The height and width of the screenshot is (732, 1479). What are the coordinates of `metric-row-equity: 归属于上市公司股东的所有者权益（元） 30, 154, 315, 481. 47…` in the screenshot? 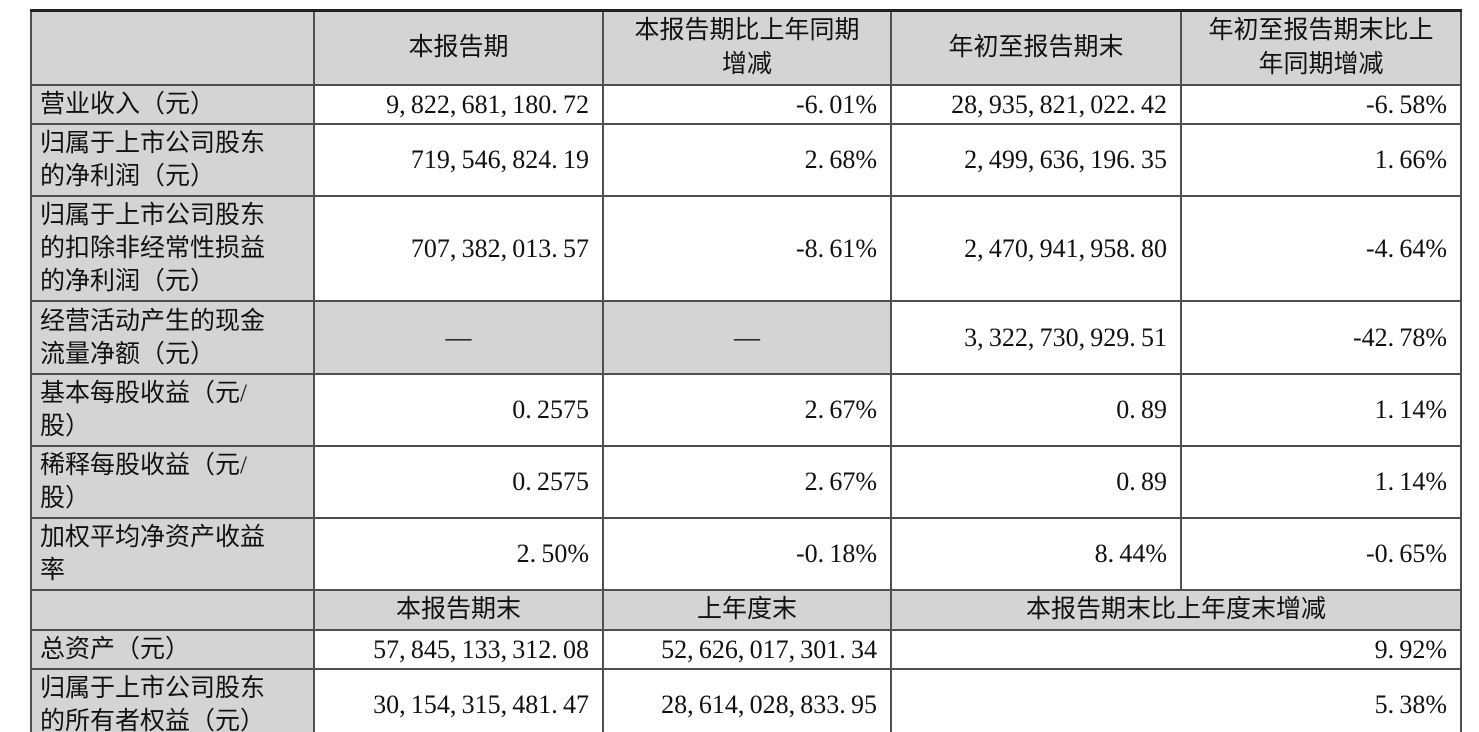 It's located at (746, 700).